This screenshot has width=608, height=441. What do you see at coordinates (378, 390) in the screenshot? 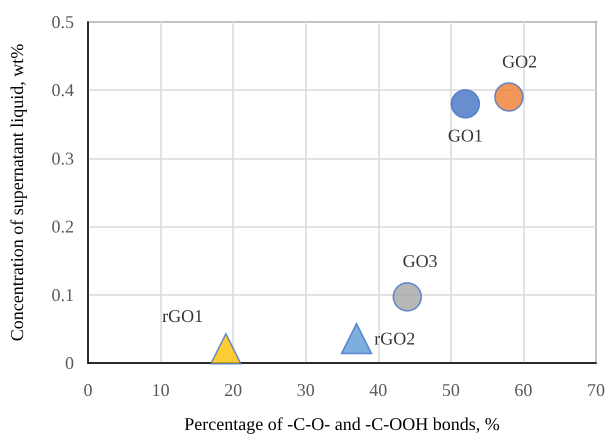
I see `x-tick-label: 40` at bounding box center [378, 390].